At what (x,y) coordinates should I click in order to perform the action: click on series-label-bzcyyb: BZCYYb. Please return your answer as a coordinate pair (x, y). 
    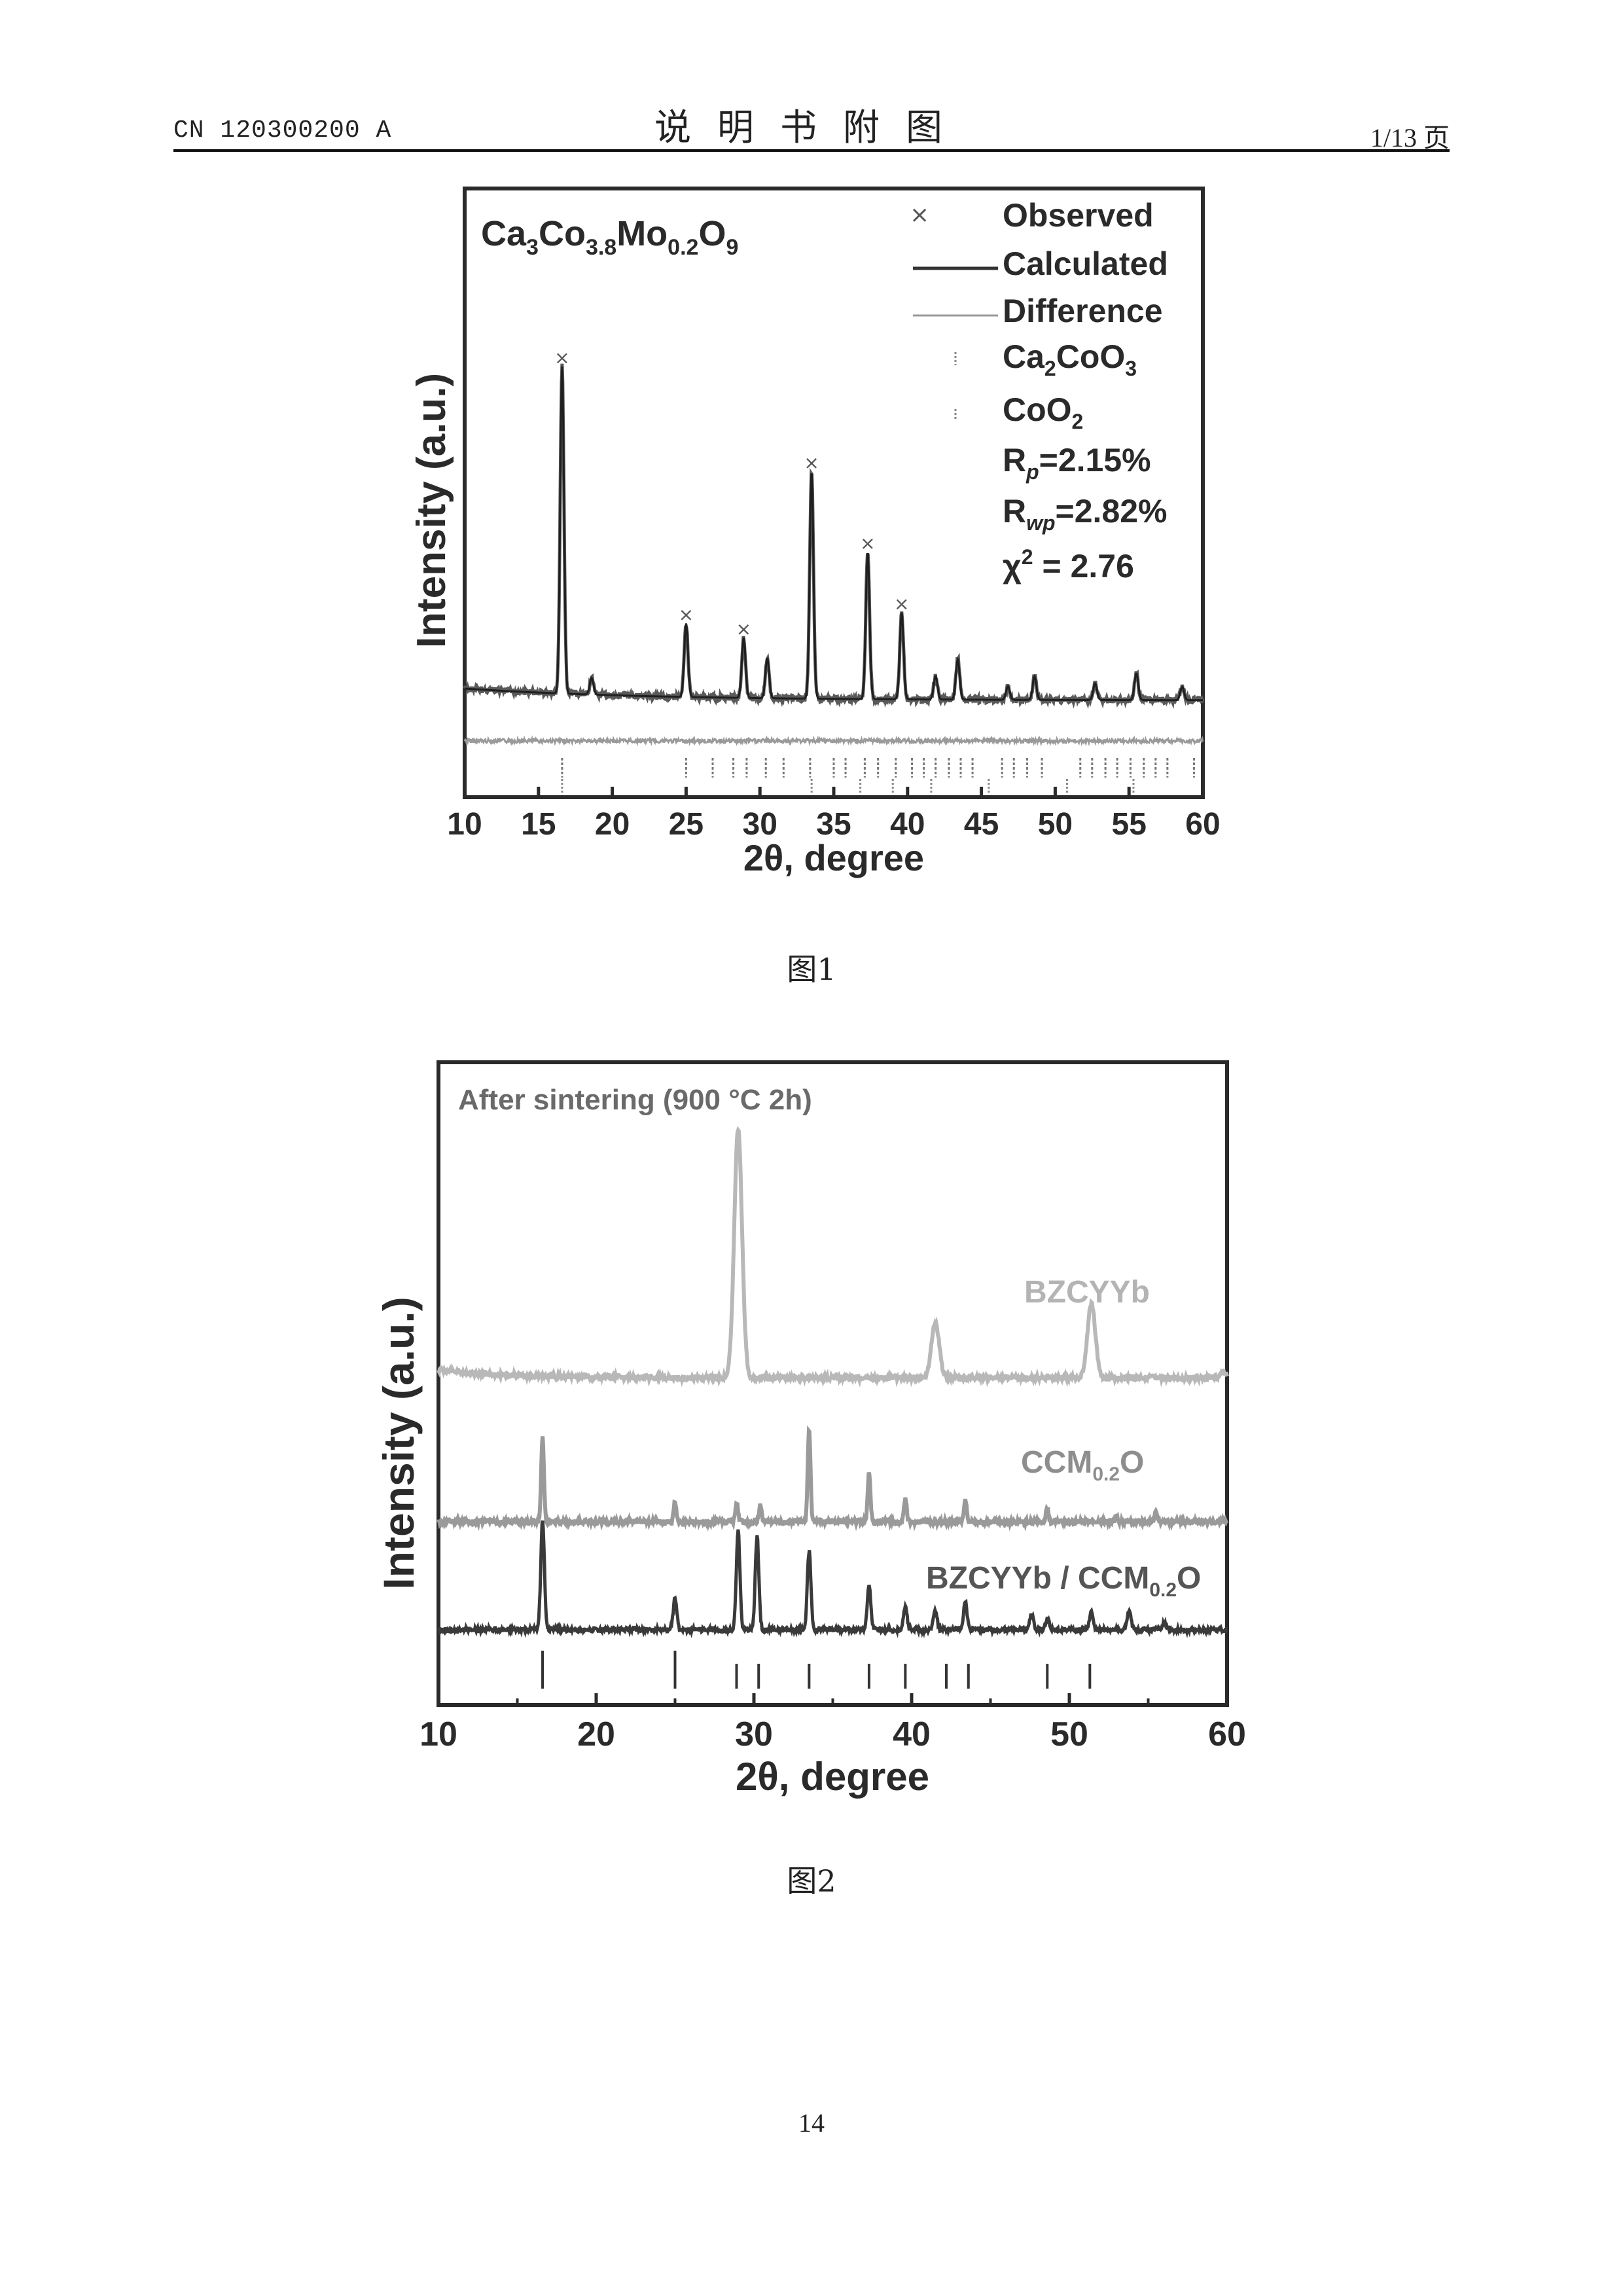
    Looking at the image, I should click on (1087, 1292).